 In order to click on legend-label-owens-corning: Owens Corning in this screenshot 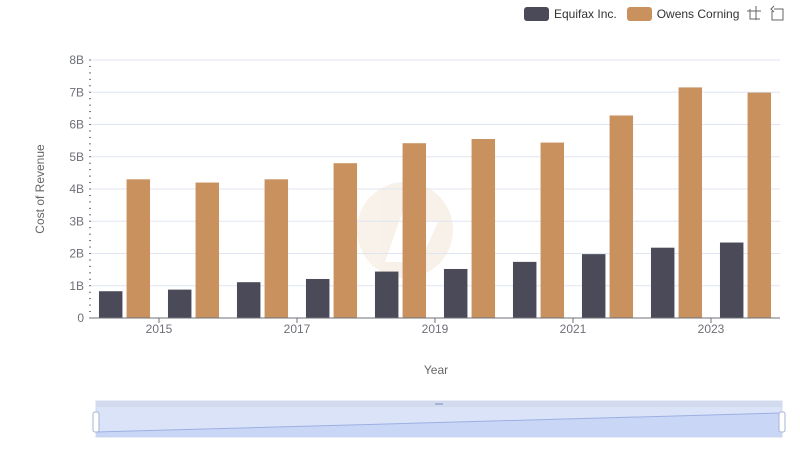, I will do `click(698, 14)`.